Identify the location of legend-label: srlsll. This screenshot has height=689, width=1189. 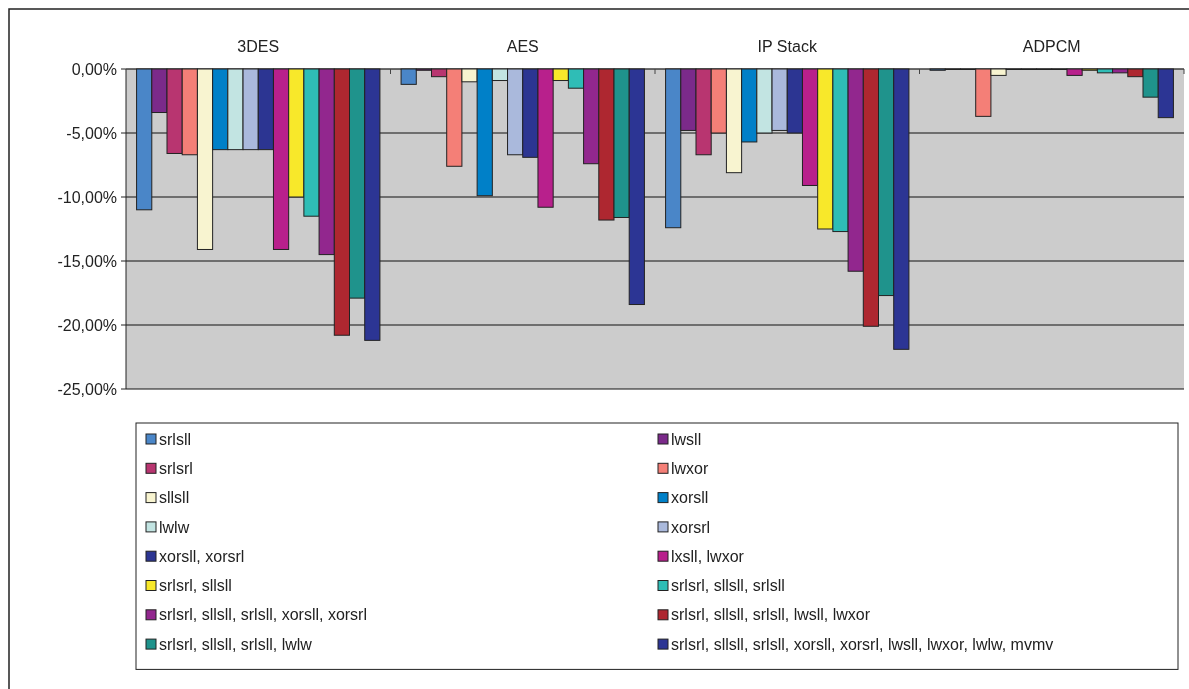
(175, 439).